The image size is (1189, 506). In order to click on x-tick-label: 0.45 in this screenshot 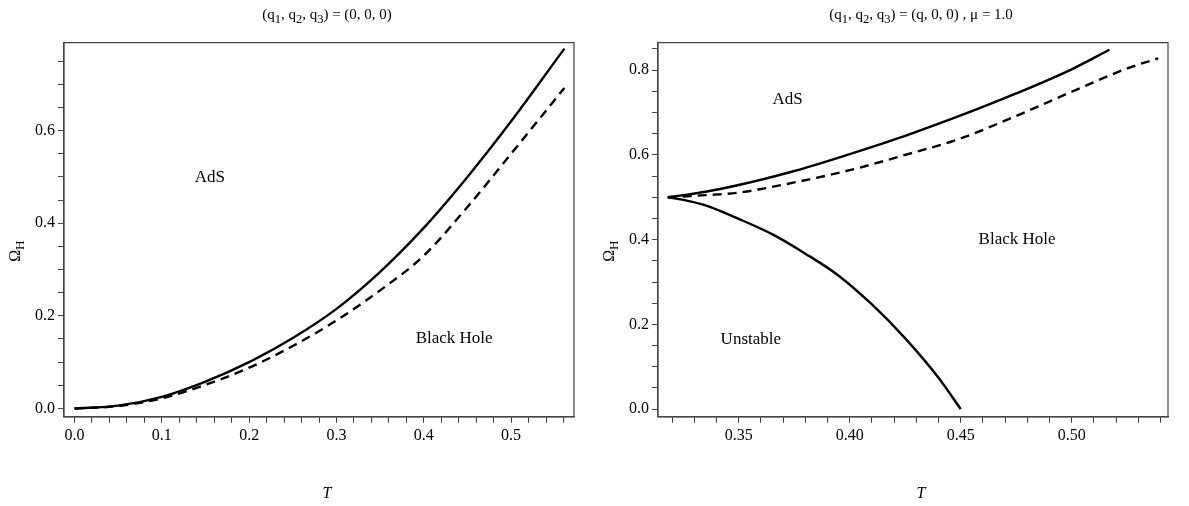, I will do `click(960, 434)`.